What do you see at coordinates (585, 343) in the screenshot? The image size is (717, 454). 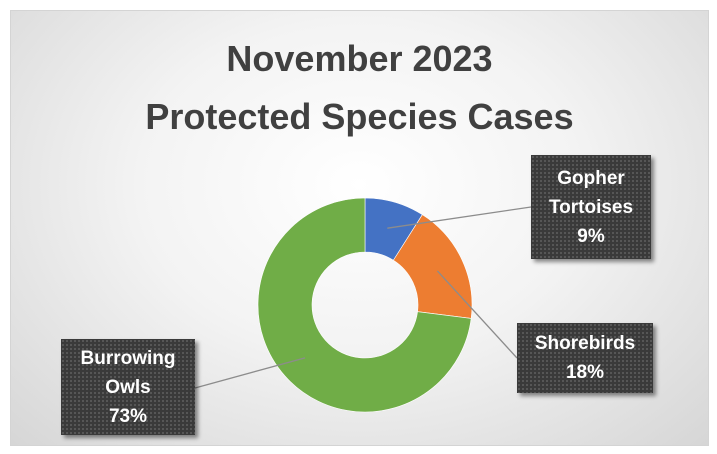 I see `label-shorebirds-name: Shorebirds` at bounding box center [585, 343].